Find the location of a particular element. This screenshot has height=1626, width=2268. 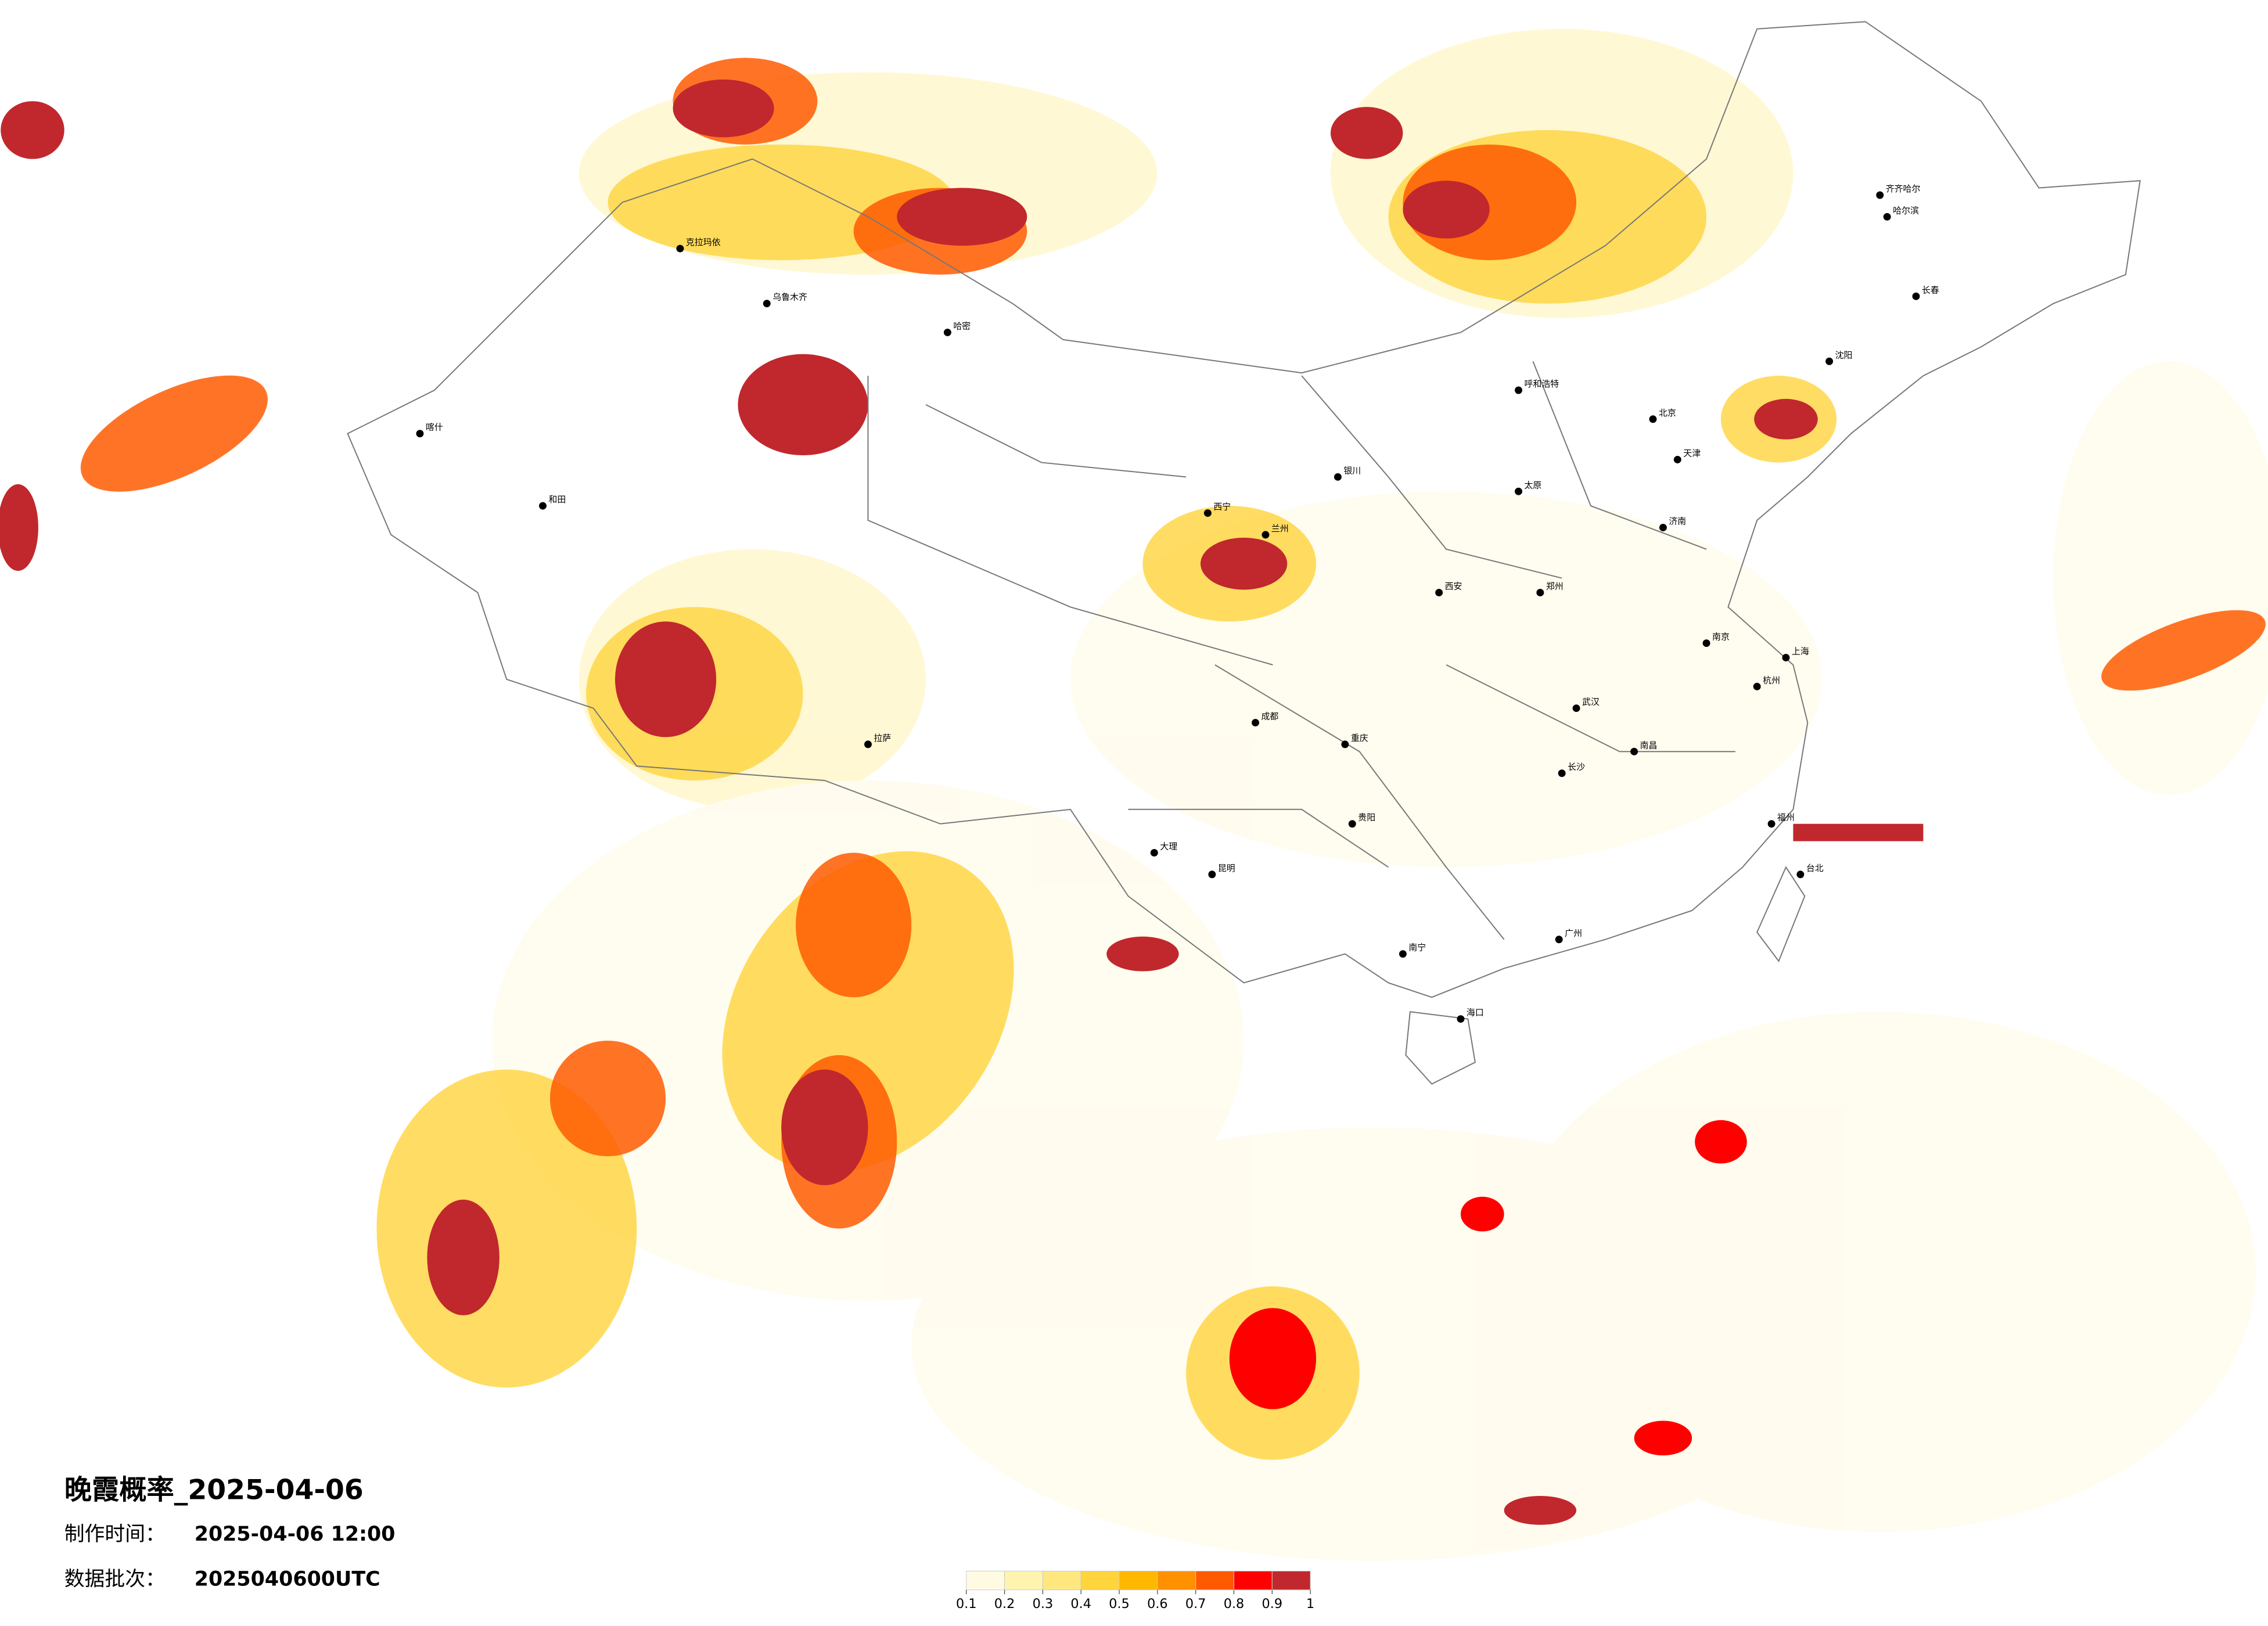

city-label: 银川 is located at coordinates (1352, 470).